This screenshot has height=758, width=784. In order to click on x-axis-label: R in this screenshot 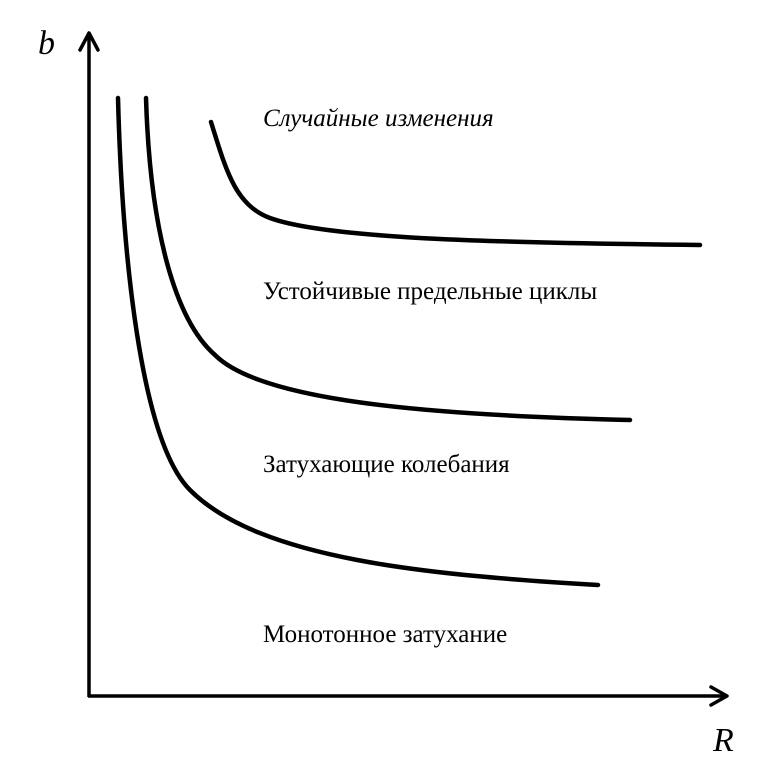, I will do `click(723, 740)`.